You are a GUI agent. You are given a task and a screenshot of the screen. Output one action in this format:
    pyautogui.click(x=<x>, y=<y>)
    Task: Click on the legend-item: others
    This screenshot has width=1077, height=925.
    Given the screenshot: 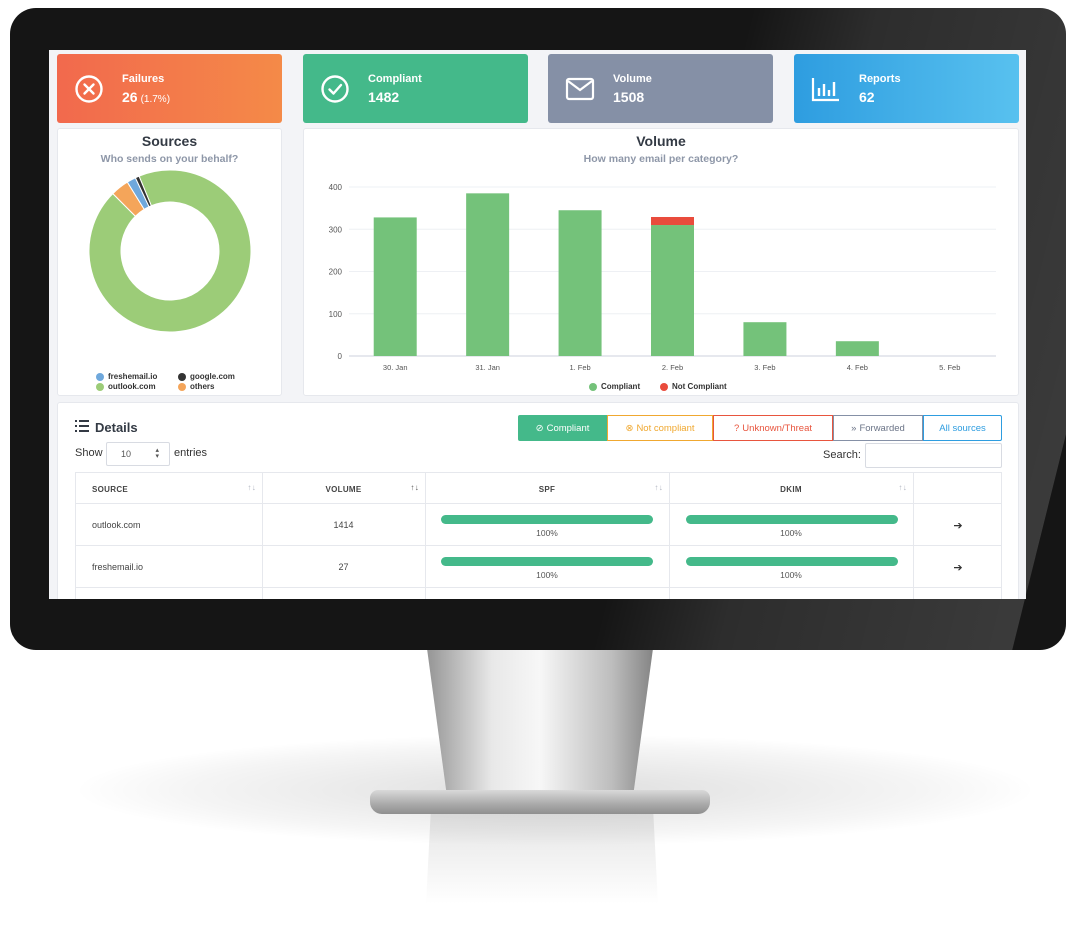 What is the action you would take?
    pyautogui.click(x=196, y=386)
    